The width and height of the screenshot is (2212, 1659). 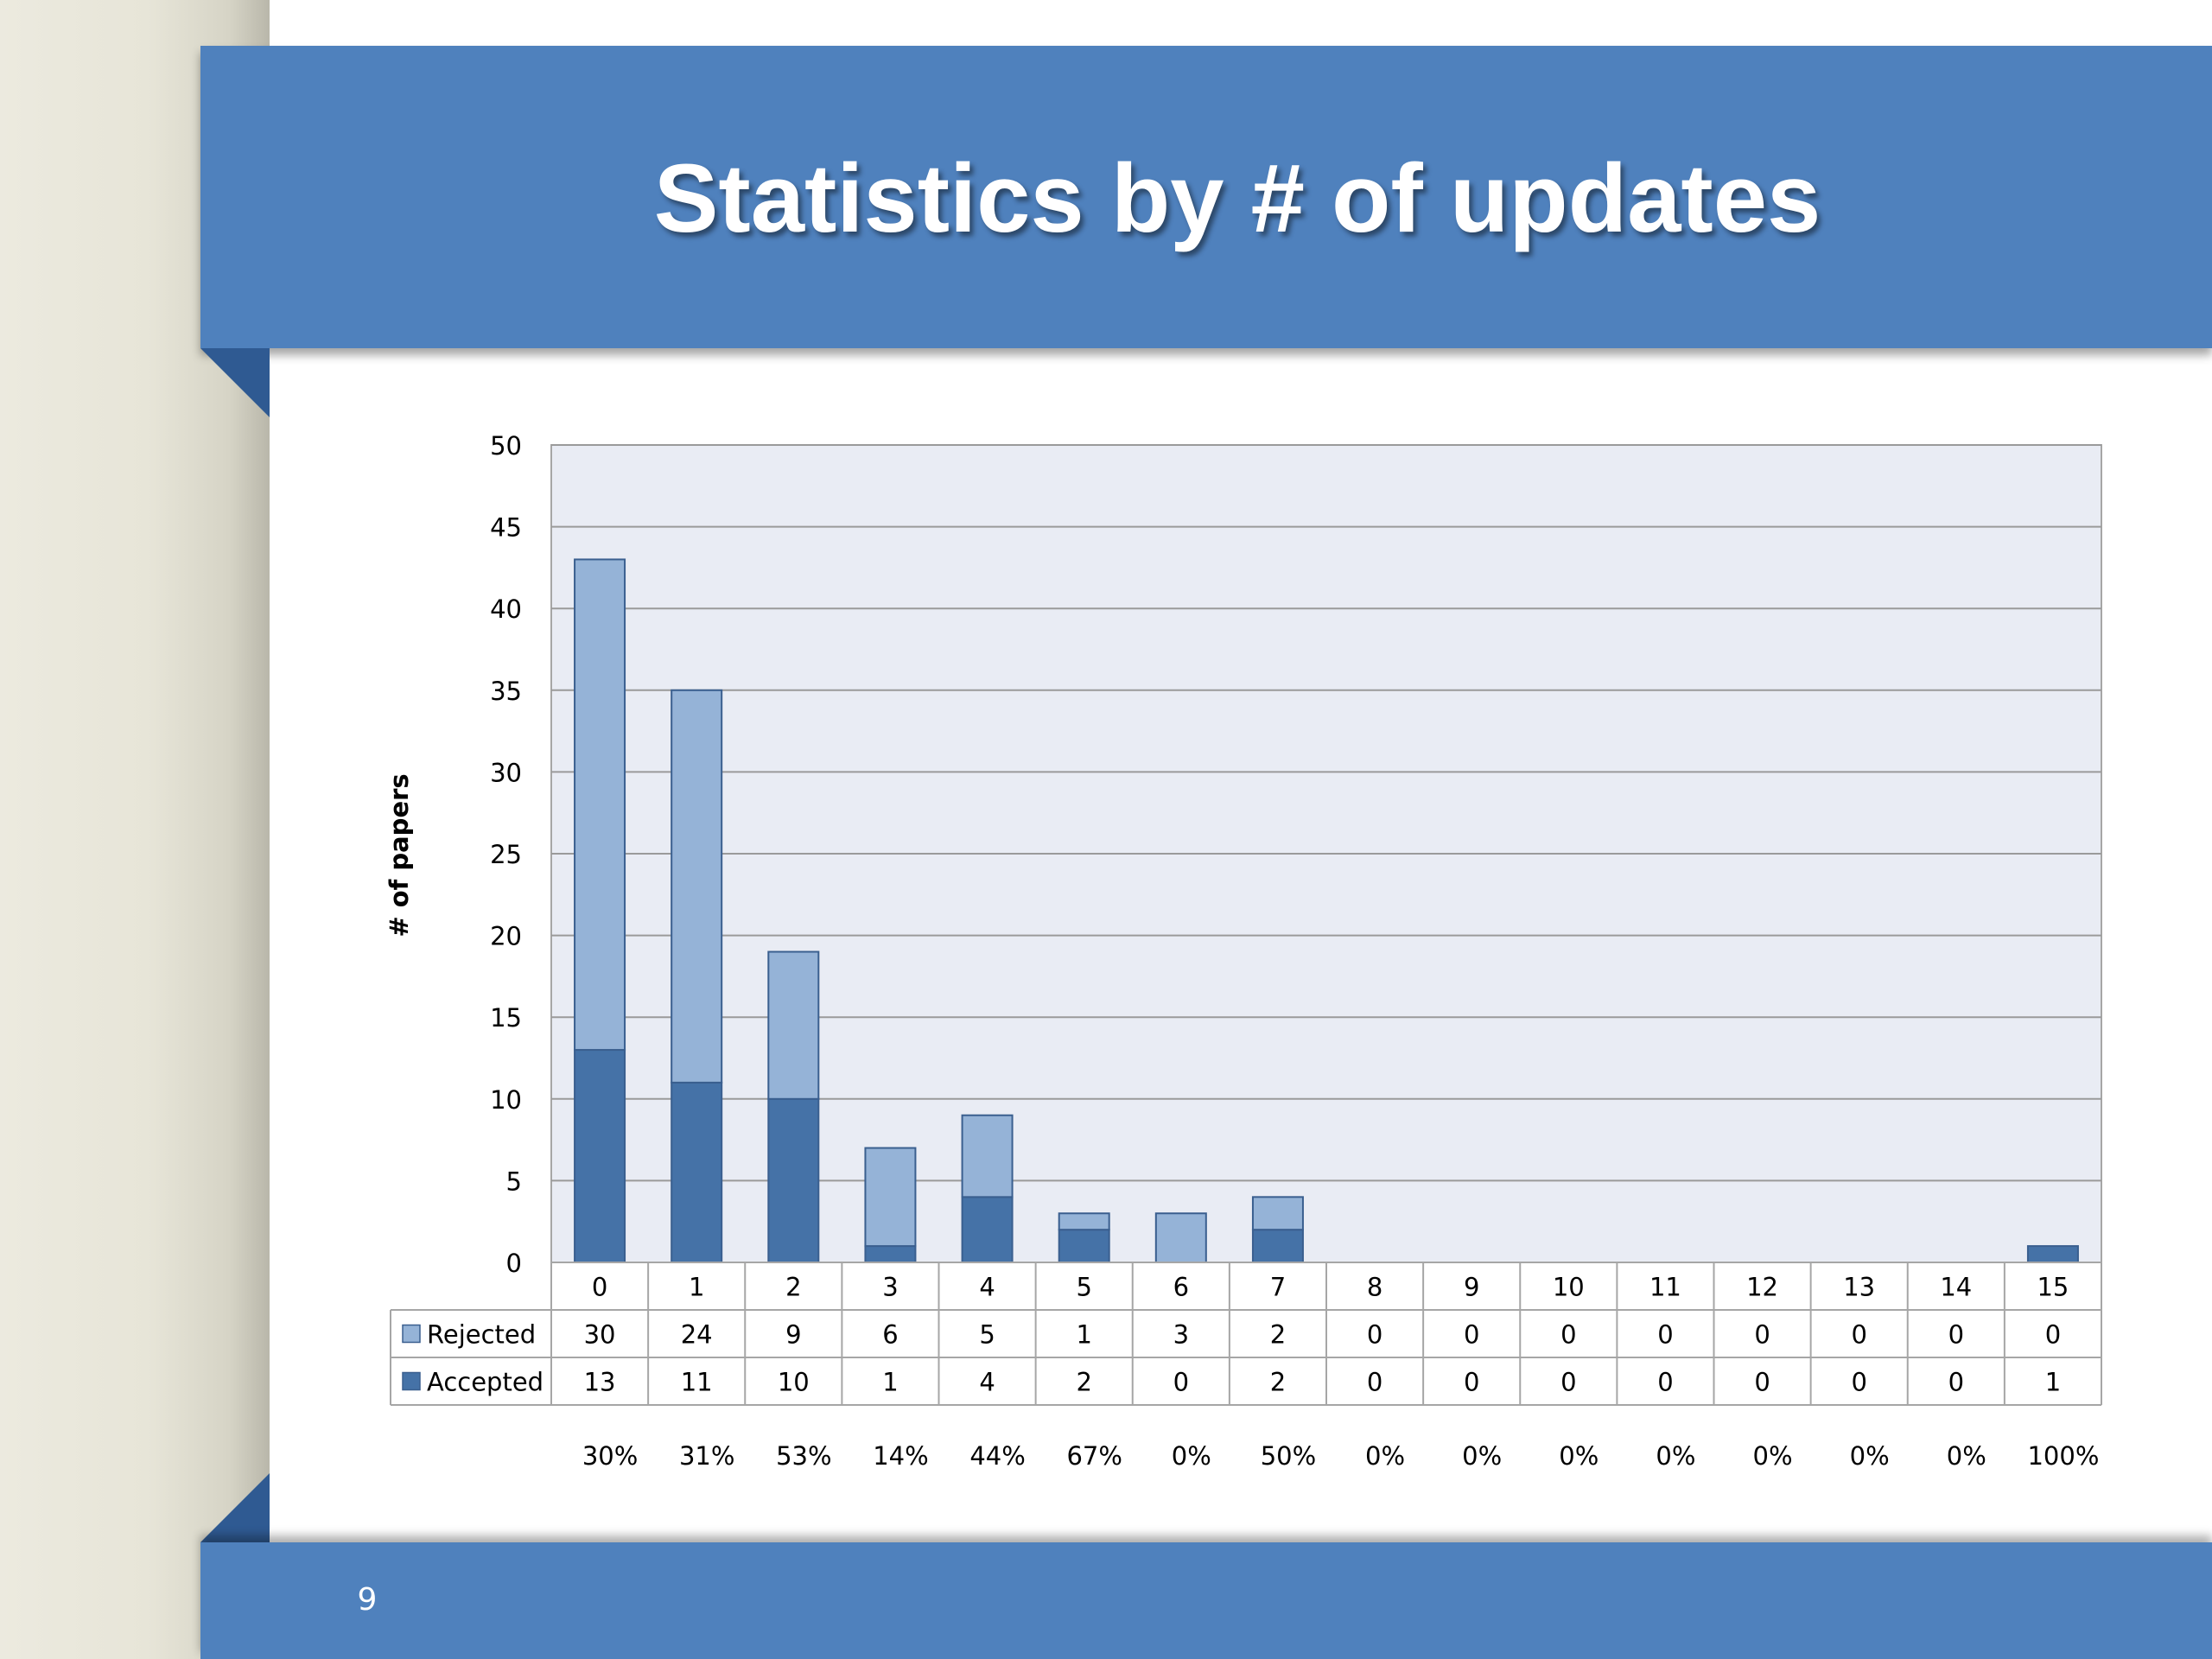 What do you see at coordinates (481, 1335) in the screenshot?
I see `legend-label-rejected: Rejected` at bounding box center [481, 1335].